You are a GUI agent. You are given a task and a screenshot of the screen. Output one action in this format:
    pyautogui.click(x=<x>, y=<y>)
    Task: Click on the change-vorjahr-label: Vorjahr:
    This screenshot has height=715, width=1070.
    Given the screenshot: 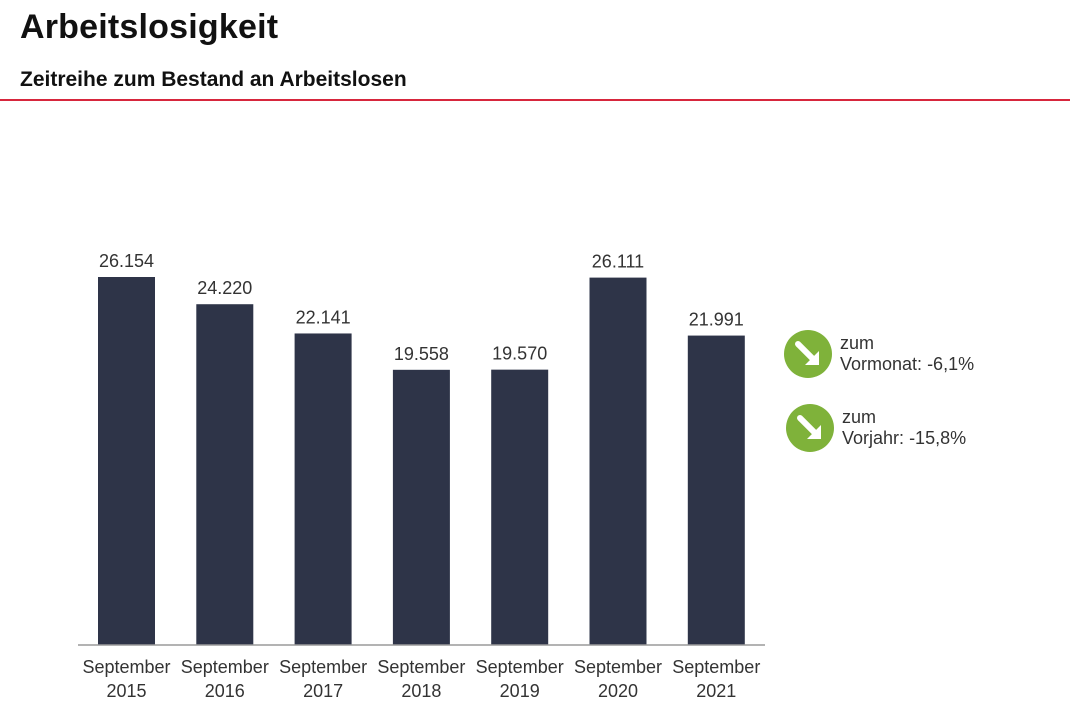 What is the action you would take?
    pyautogui.click(x=873, y=438)
    